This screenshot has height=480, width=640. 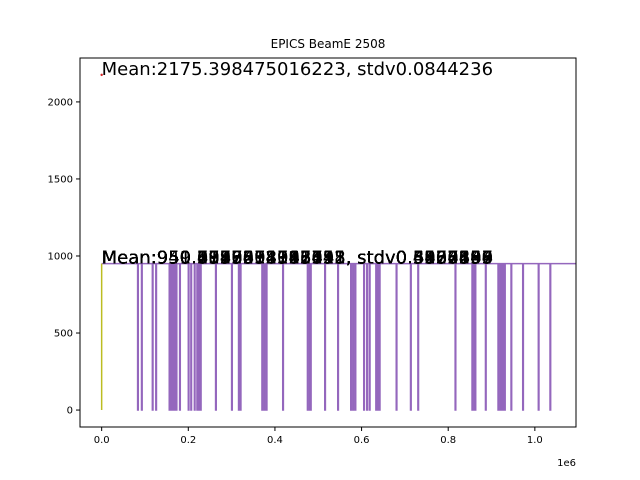 I want to click on x-tick-label: 0.8, so click(x=448, y=440).